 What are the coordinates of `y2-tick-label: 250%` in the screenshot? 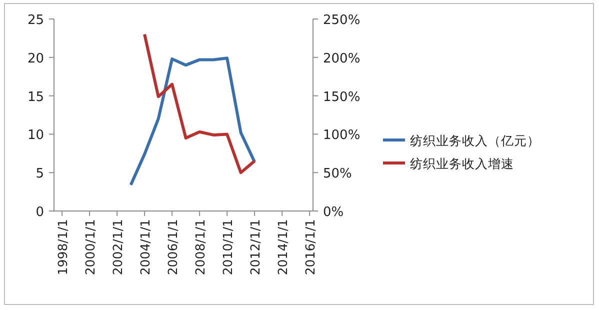 It's located at (341, 20).